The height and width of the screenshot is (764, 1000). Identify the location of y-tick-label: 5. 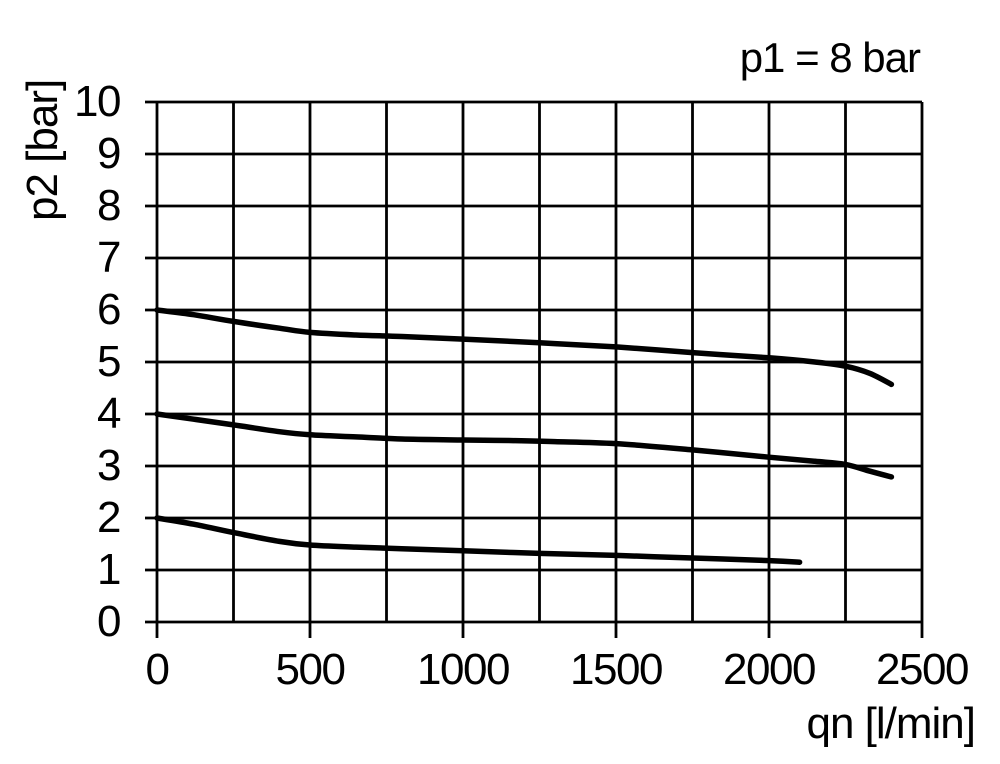
(109, 361).